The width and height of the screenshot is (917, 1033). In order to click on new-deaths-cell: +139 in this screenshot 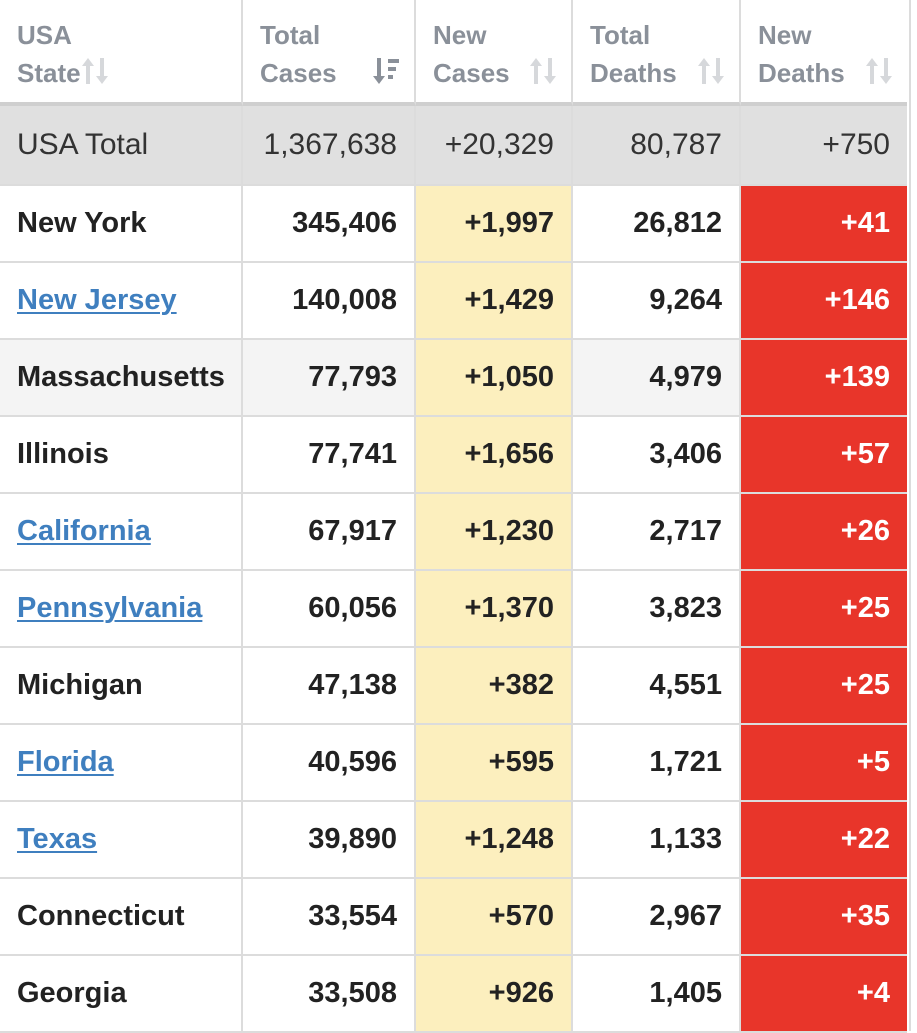, I will do `click(824, 378)`.